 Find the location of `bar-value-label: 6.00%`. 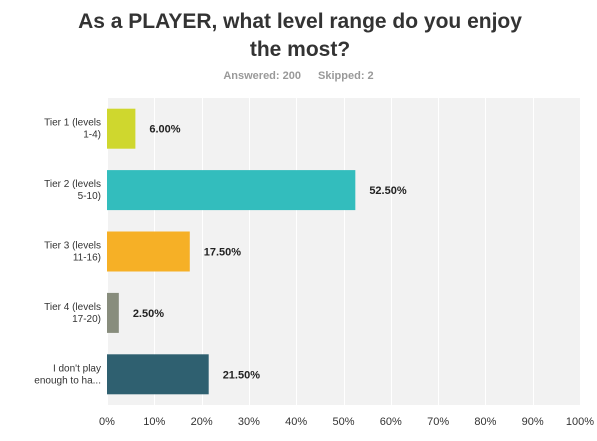

bar-value-label: 6.00% is located at coordinates (164, 130).